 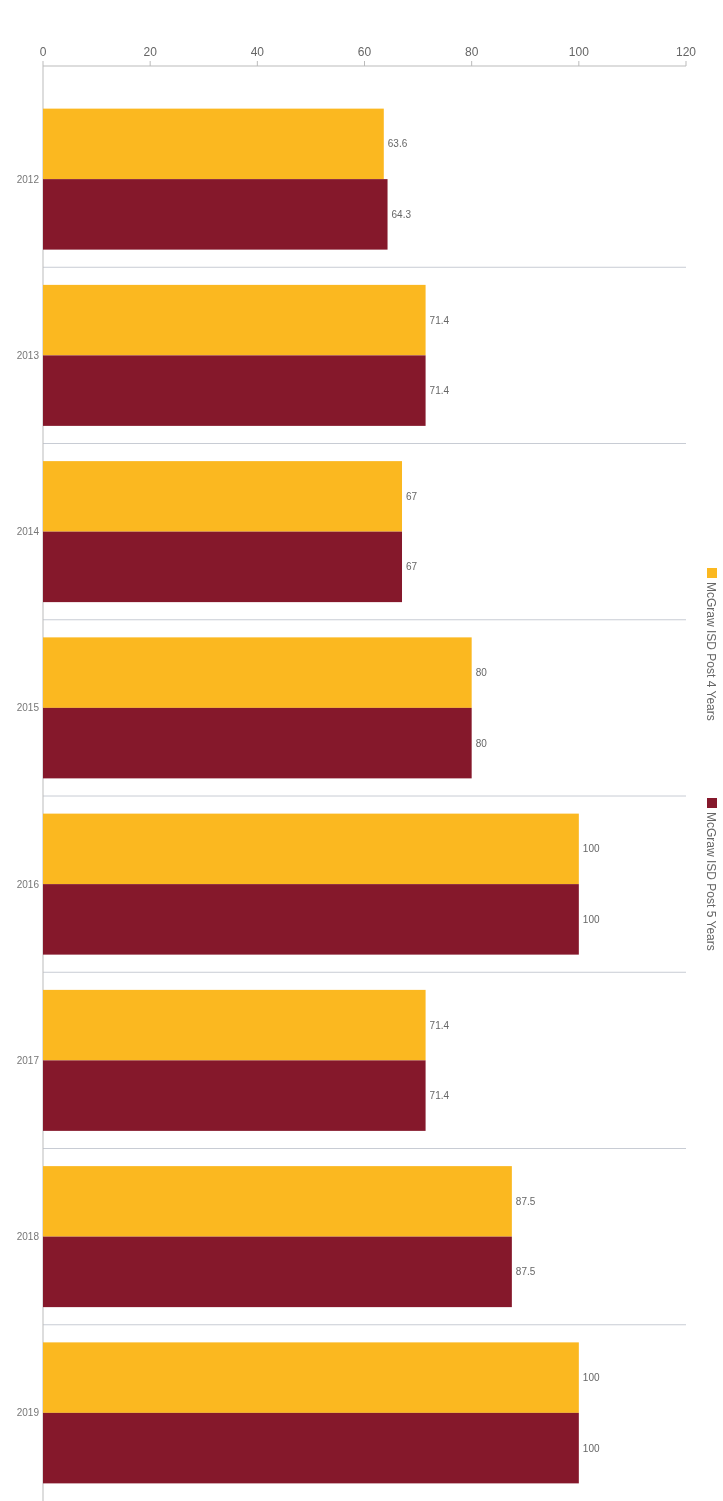 I want to click on x-tick-label: 60, so click(x=364, y=52).